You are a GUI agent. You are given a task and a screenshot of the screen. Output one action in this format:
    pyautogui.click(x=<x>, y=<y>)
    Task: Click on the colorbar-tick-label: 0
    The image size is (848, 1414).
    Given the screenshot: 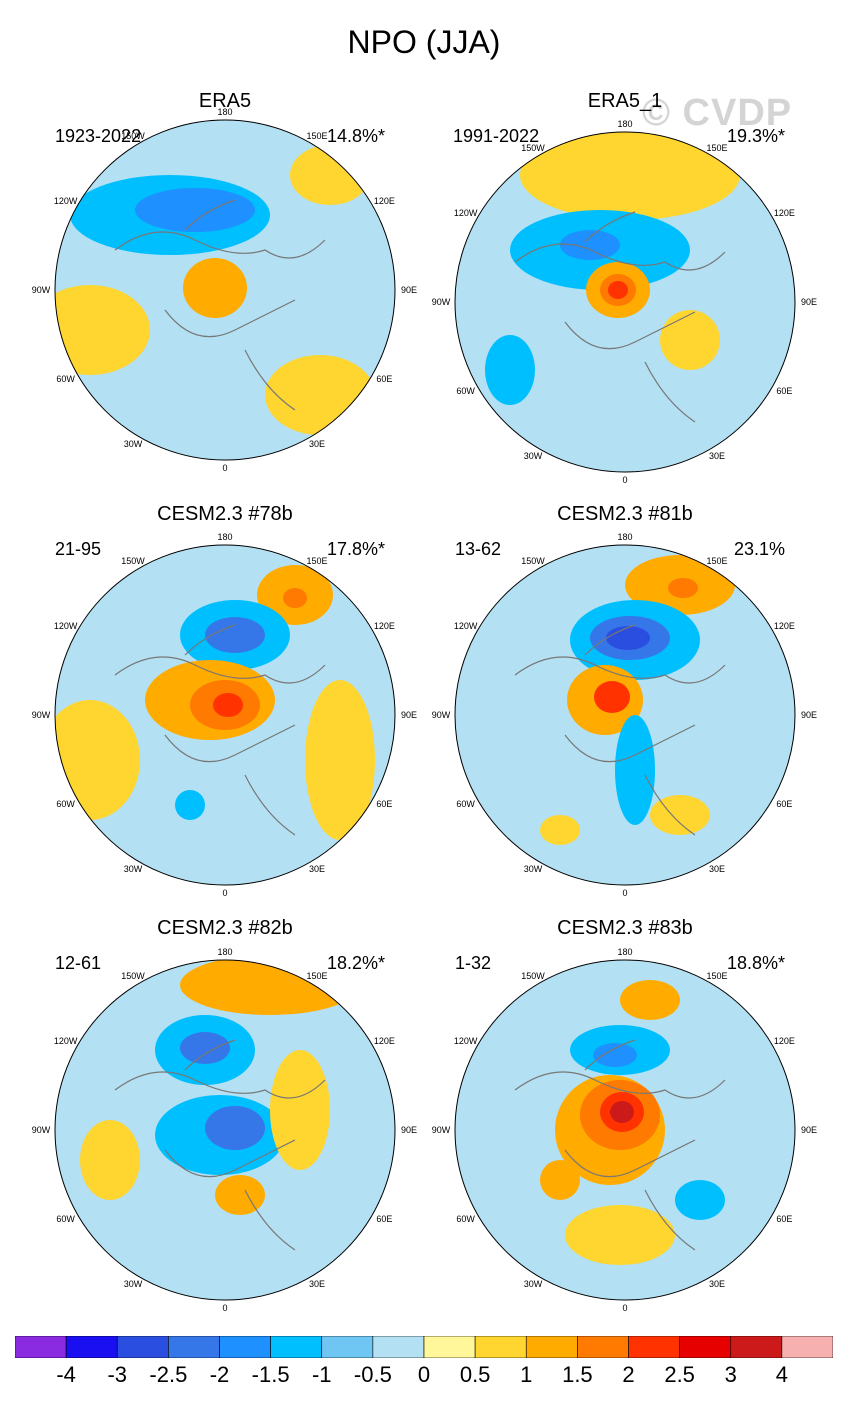 What is the action you would take?
    pyautogui.click(x=424, y=1374)
    